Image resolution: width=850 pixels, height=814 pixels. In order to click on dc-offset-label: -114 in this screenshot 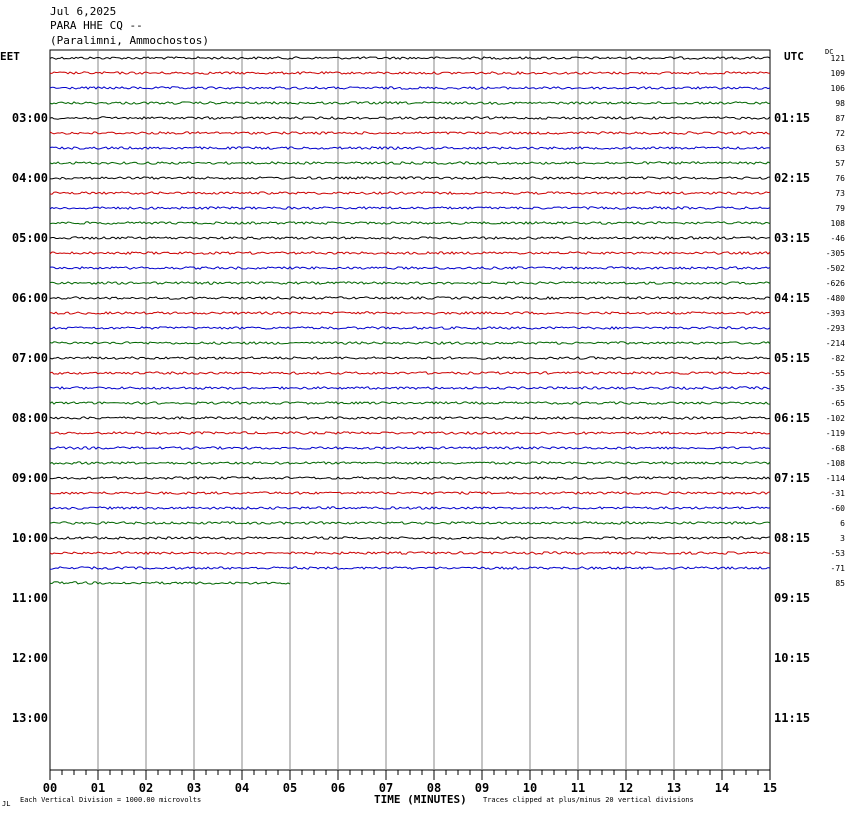, I will do `click(835, 478)`.